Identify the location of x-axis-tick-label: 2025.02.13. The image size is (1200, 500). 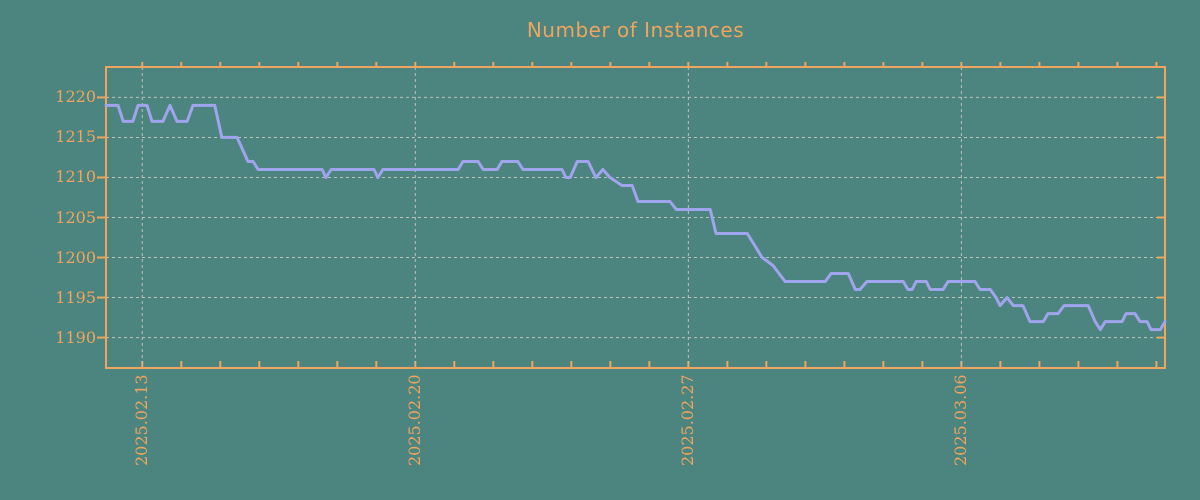
(142, 420).